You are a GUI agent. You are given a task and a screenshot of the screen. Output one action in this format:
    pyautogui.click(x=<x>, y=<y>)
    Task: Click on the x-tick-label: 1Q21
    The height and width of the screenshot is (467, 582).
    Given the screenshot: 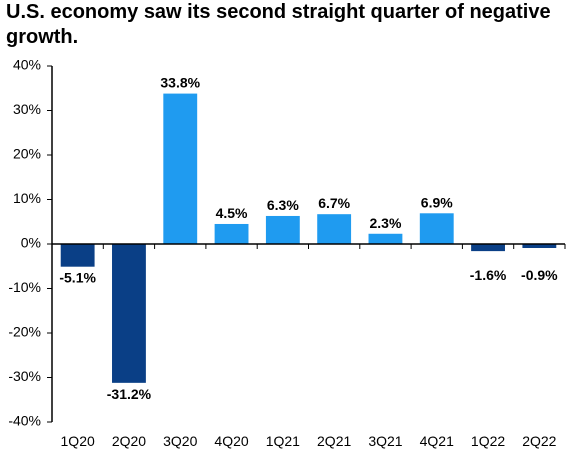 What is the action you would take?
    pyautogui.click(x=283, y=441)
    